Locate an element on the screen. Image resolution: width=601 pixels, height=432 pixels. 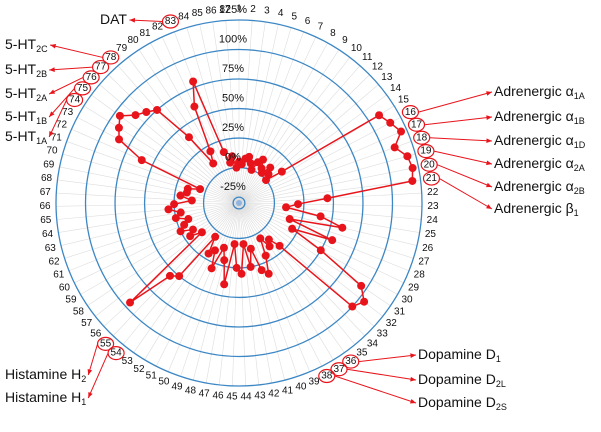
category-label: 11 is located at coordinates (367, 57).